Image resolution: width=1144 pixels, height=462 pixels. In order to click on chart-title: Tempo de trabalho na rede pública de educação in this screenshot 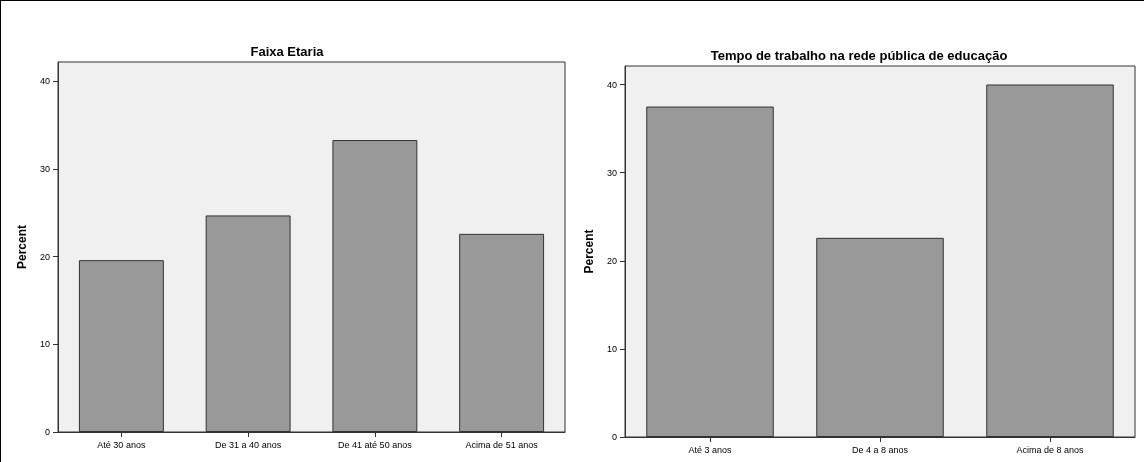, I will do `click(859, 55)`.